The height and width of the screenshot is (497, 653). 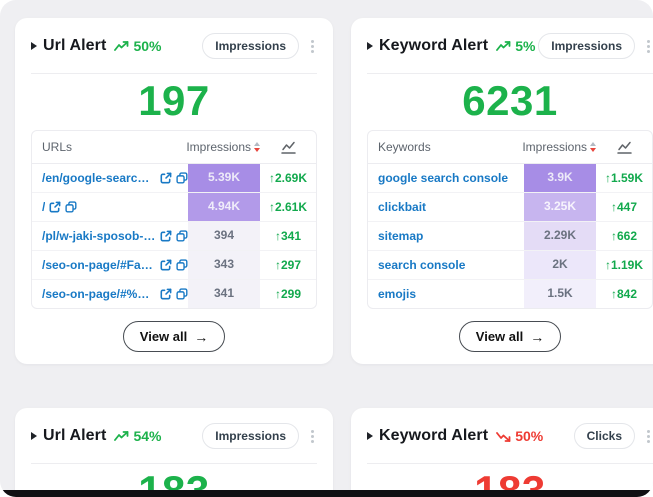 What do you see at coordinates (288, 236) in the screenshot?
I see `change-value: ↑341` at bounding box center [288, 236].